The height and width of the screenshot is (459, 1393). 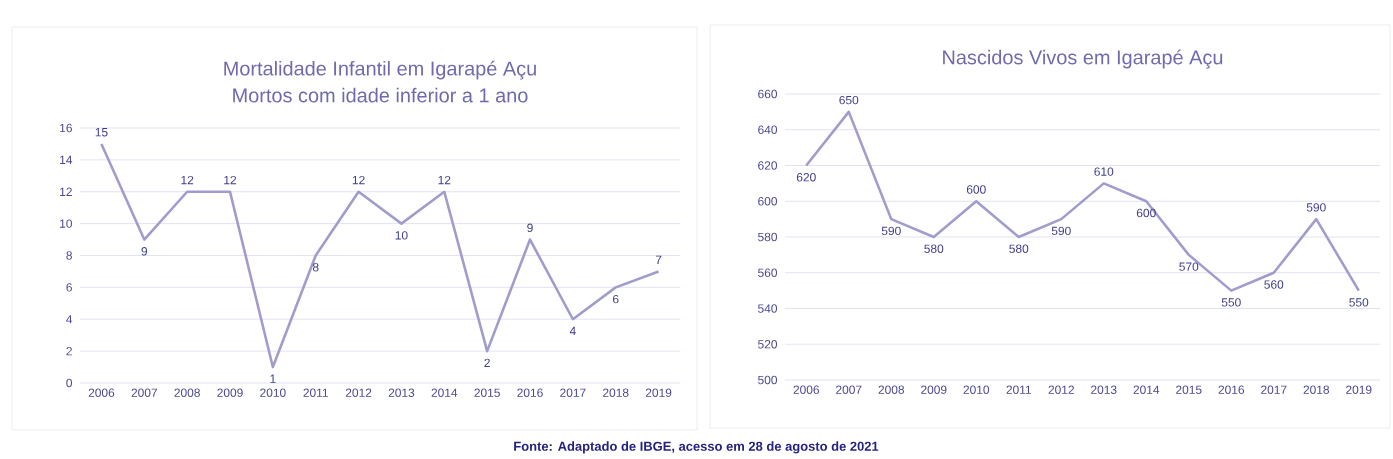 I want to click on y-tick-label: 0, so click(x=69, y=383).